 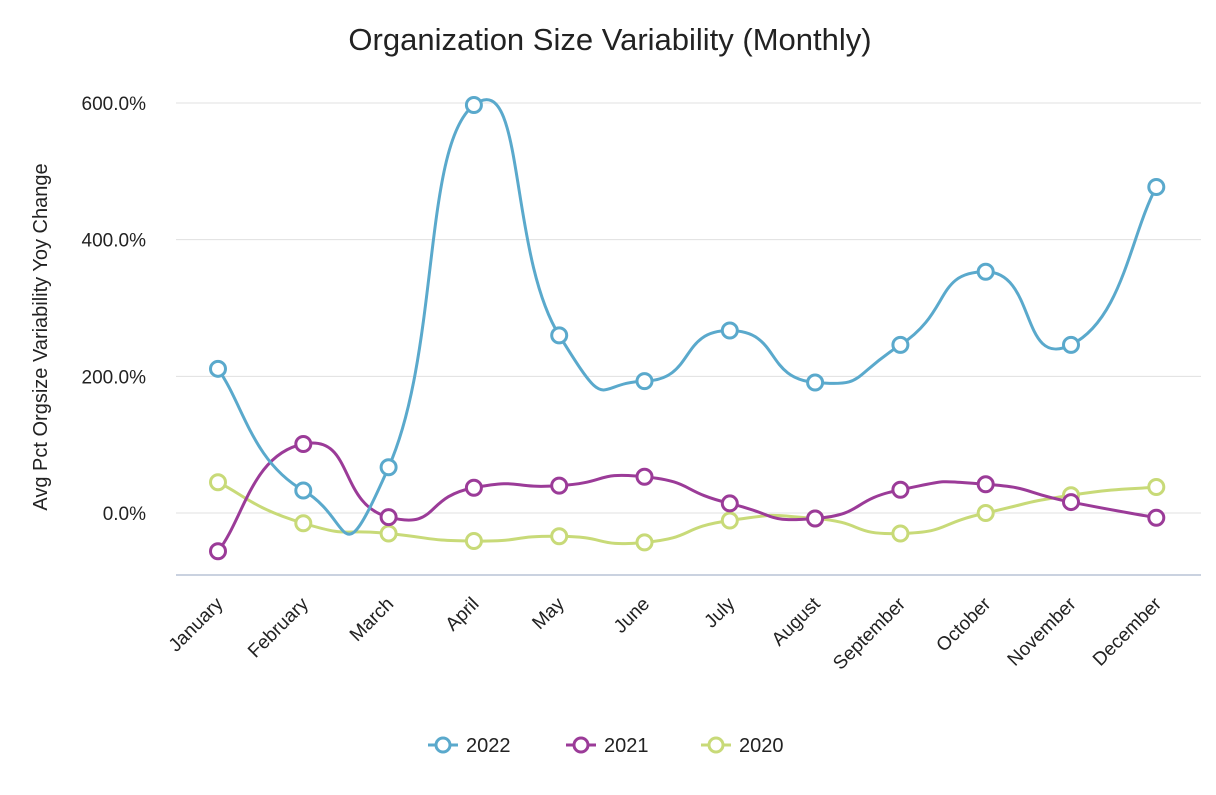 What do you see at coordinates (1042, 631) in the screenshot?
I see `x-tick-label: November` at bounding box center [1042, 631].